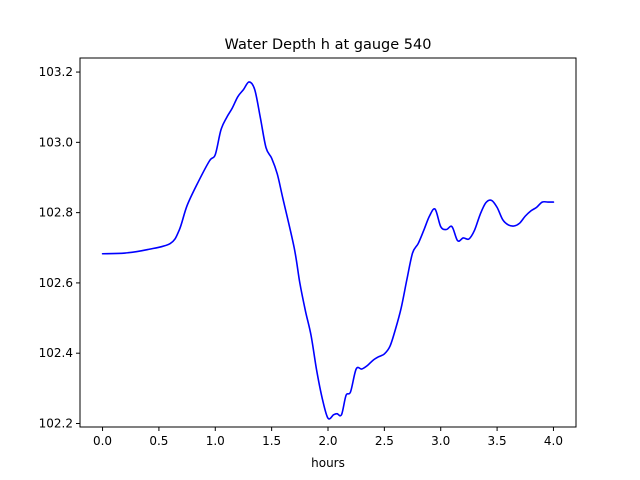 The image size is (640, 480). What do you see at coordinates (102, 441) in the screenshot?
I see `x-tick-label: 0.0` at bounding box center [102, 441].